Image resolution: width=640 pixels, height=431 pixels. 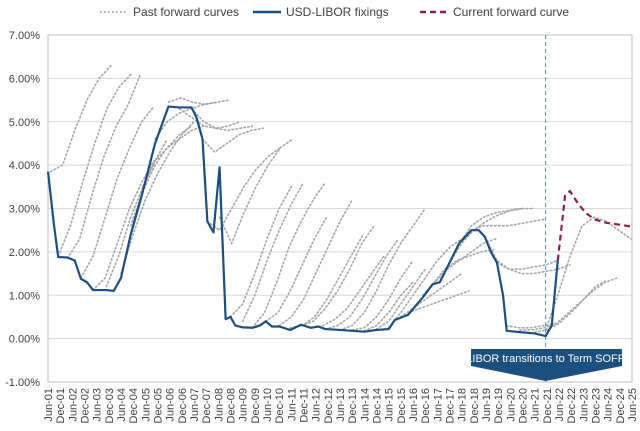 What do you see at coordinates (122, 405) in the screenshot?
I see `x-tick-label: Jun-04` at bounding box center [122, 405].